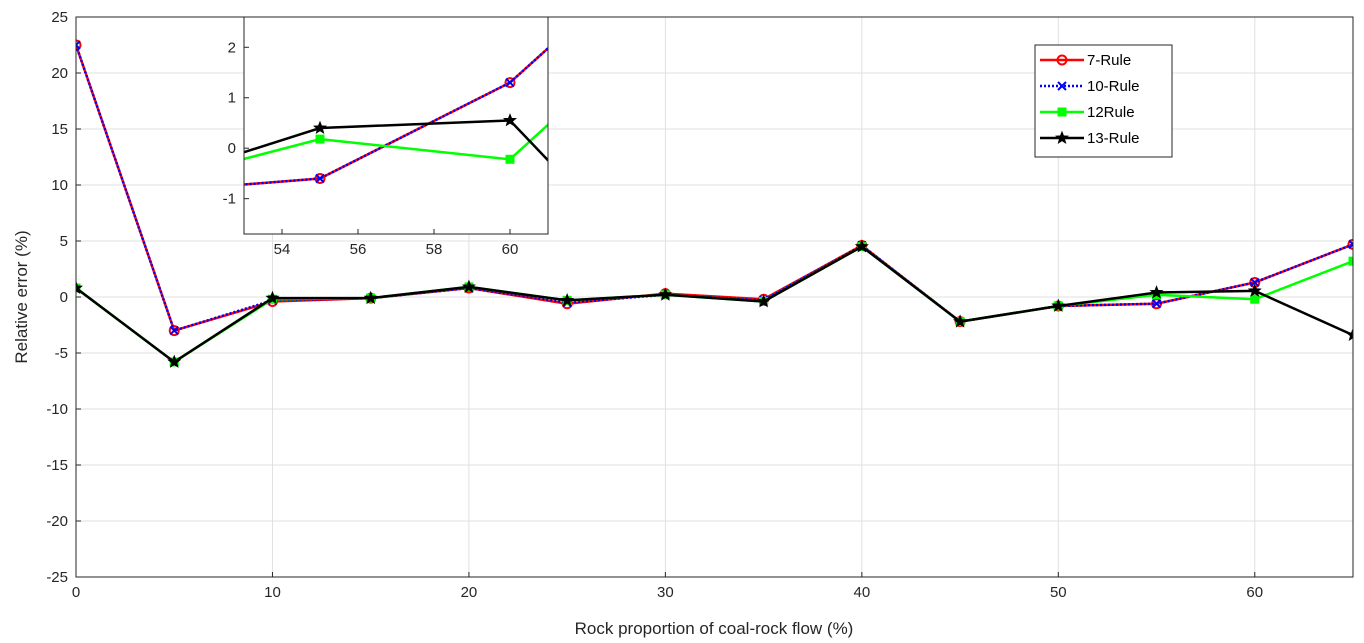 The width and height of the screenshot is (1364, 643). Describe the element at coordinates (57, 409) in the screenshot. I see `y-tick-label: -10` at that location.